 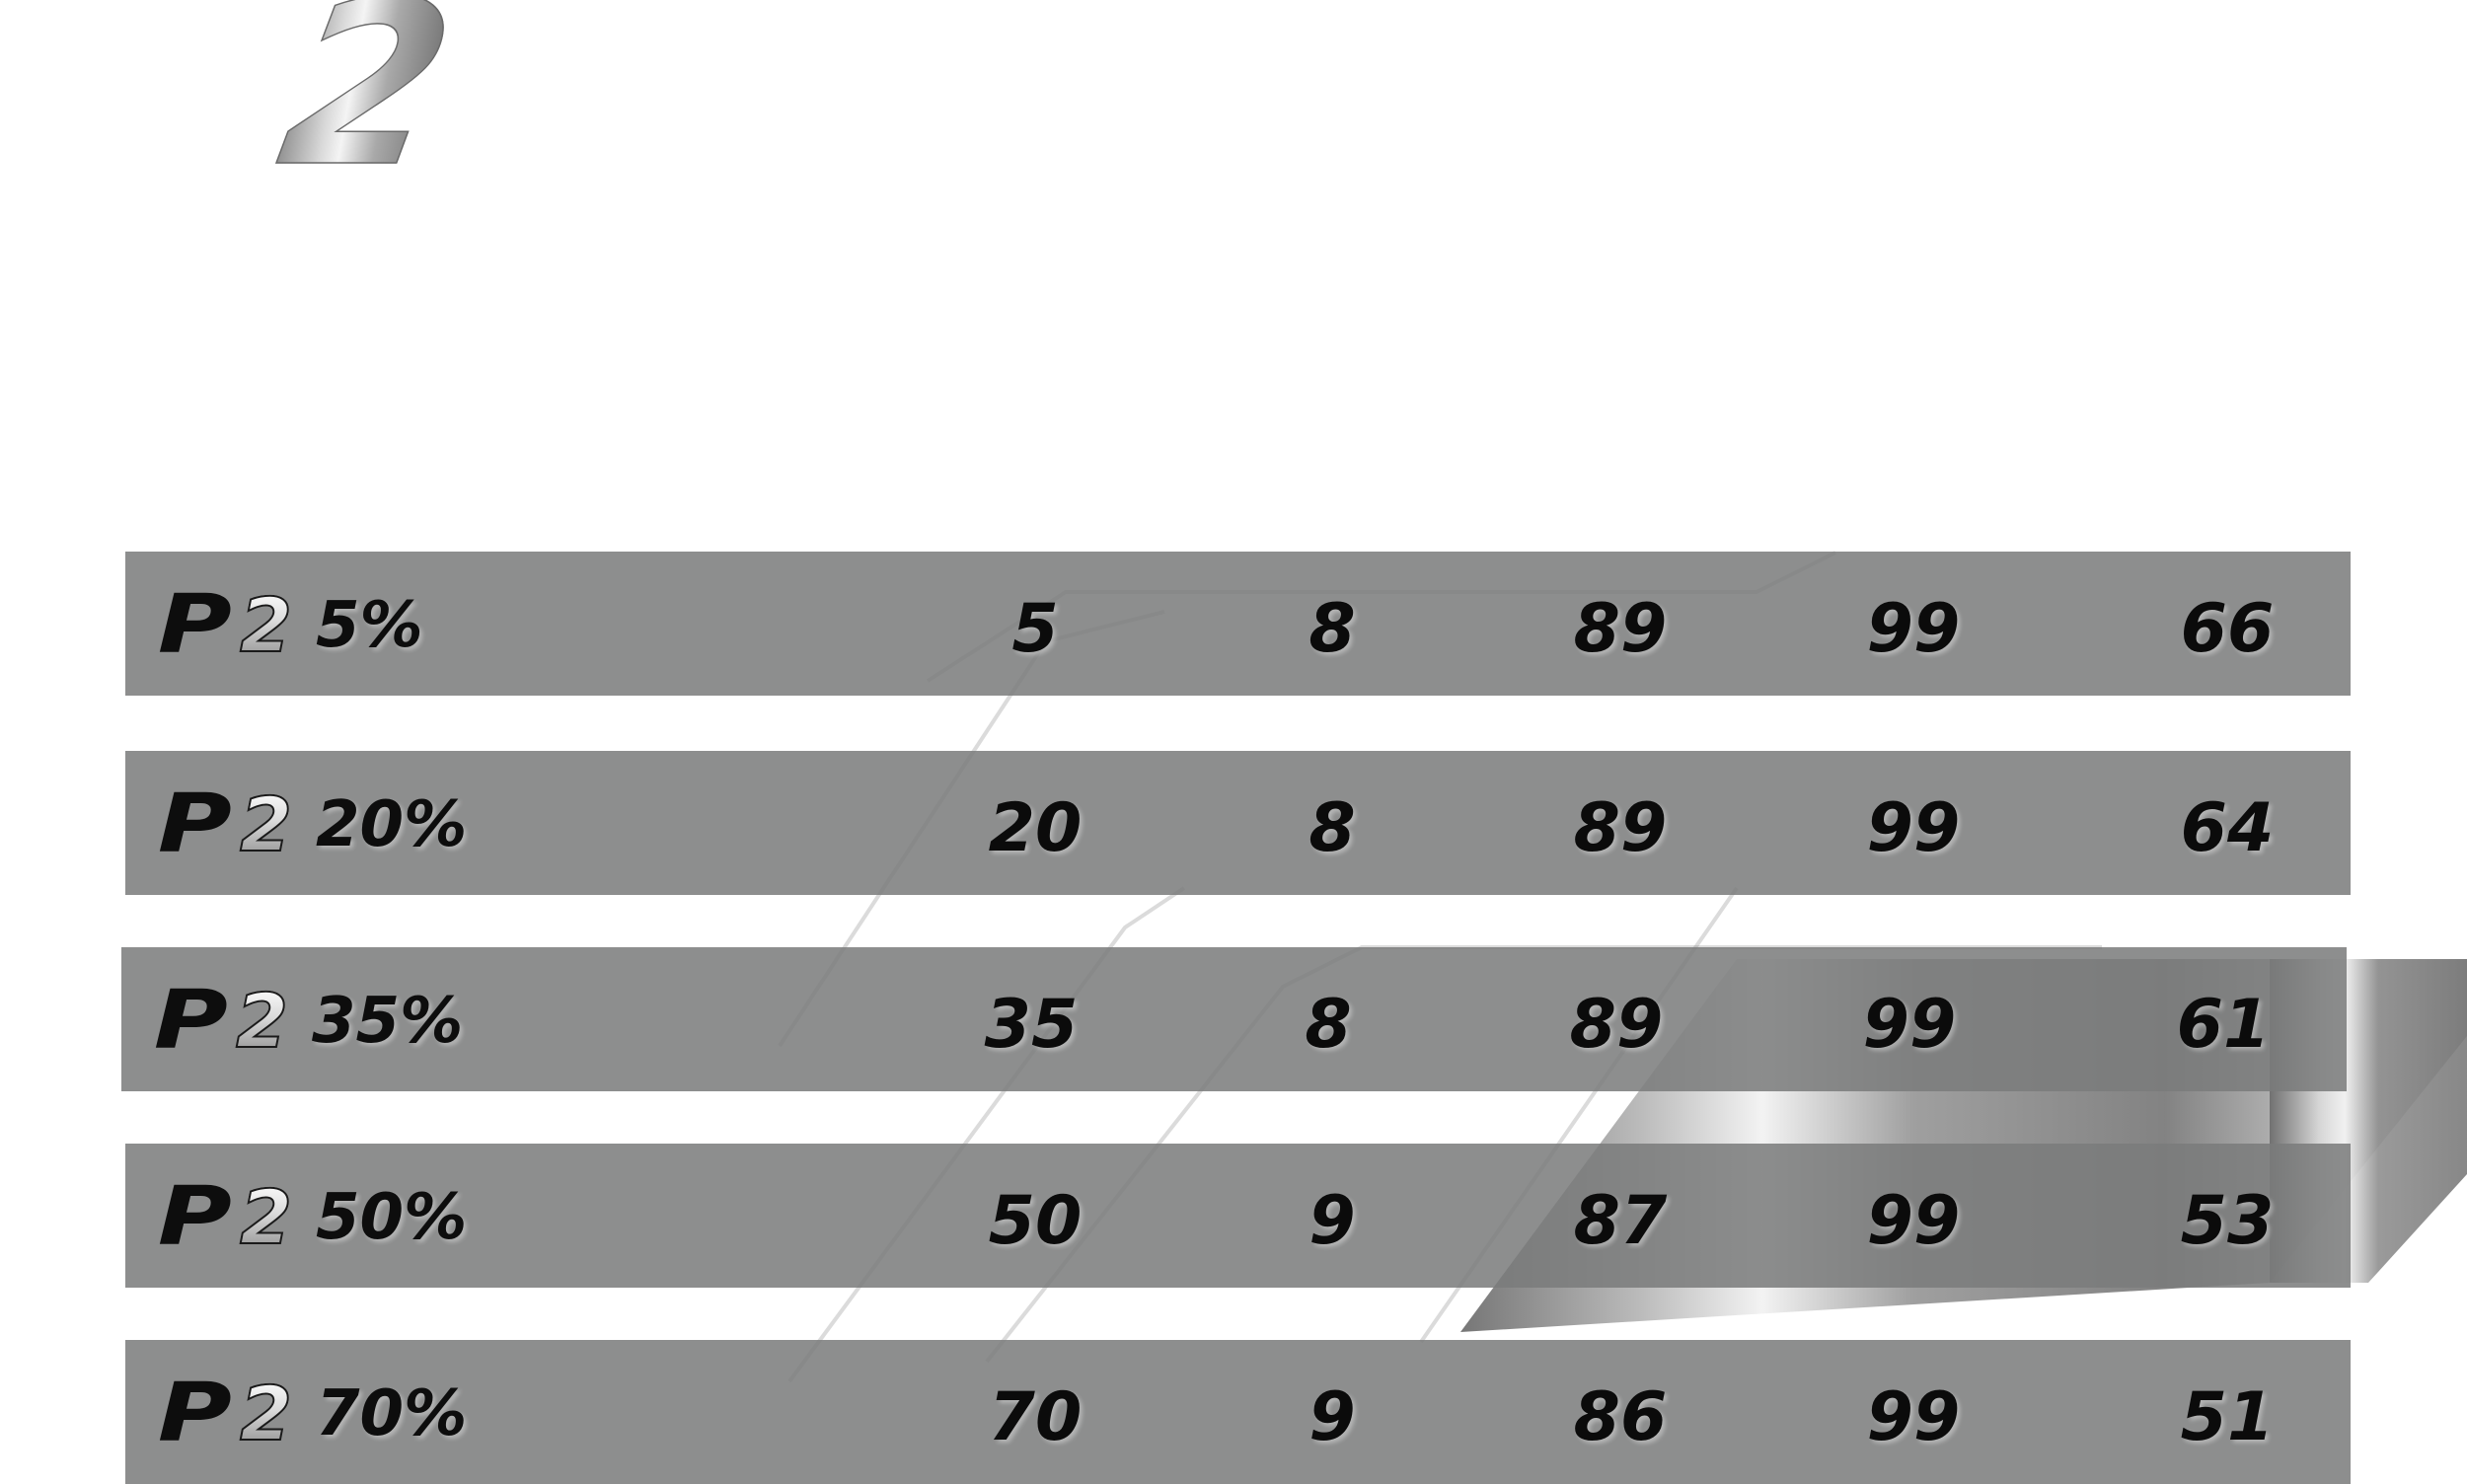 What do you see at coordinates (1238, 823) in the screenshot?
I see `table-row: P 2 20% 20 8 89 99 64` at bounding box center [1238, 823].